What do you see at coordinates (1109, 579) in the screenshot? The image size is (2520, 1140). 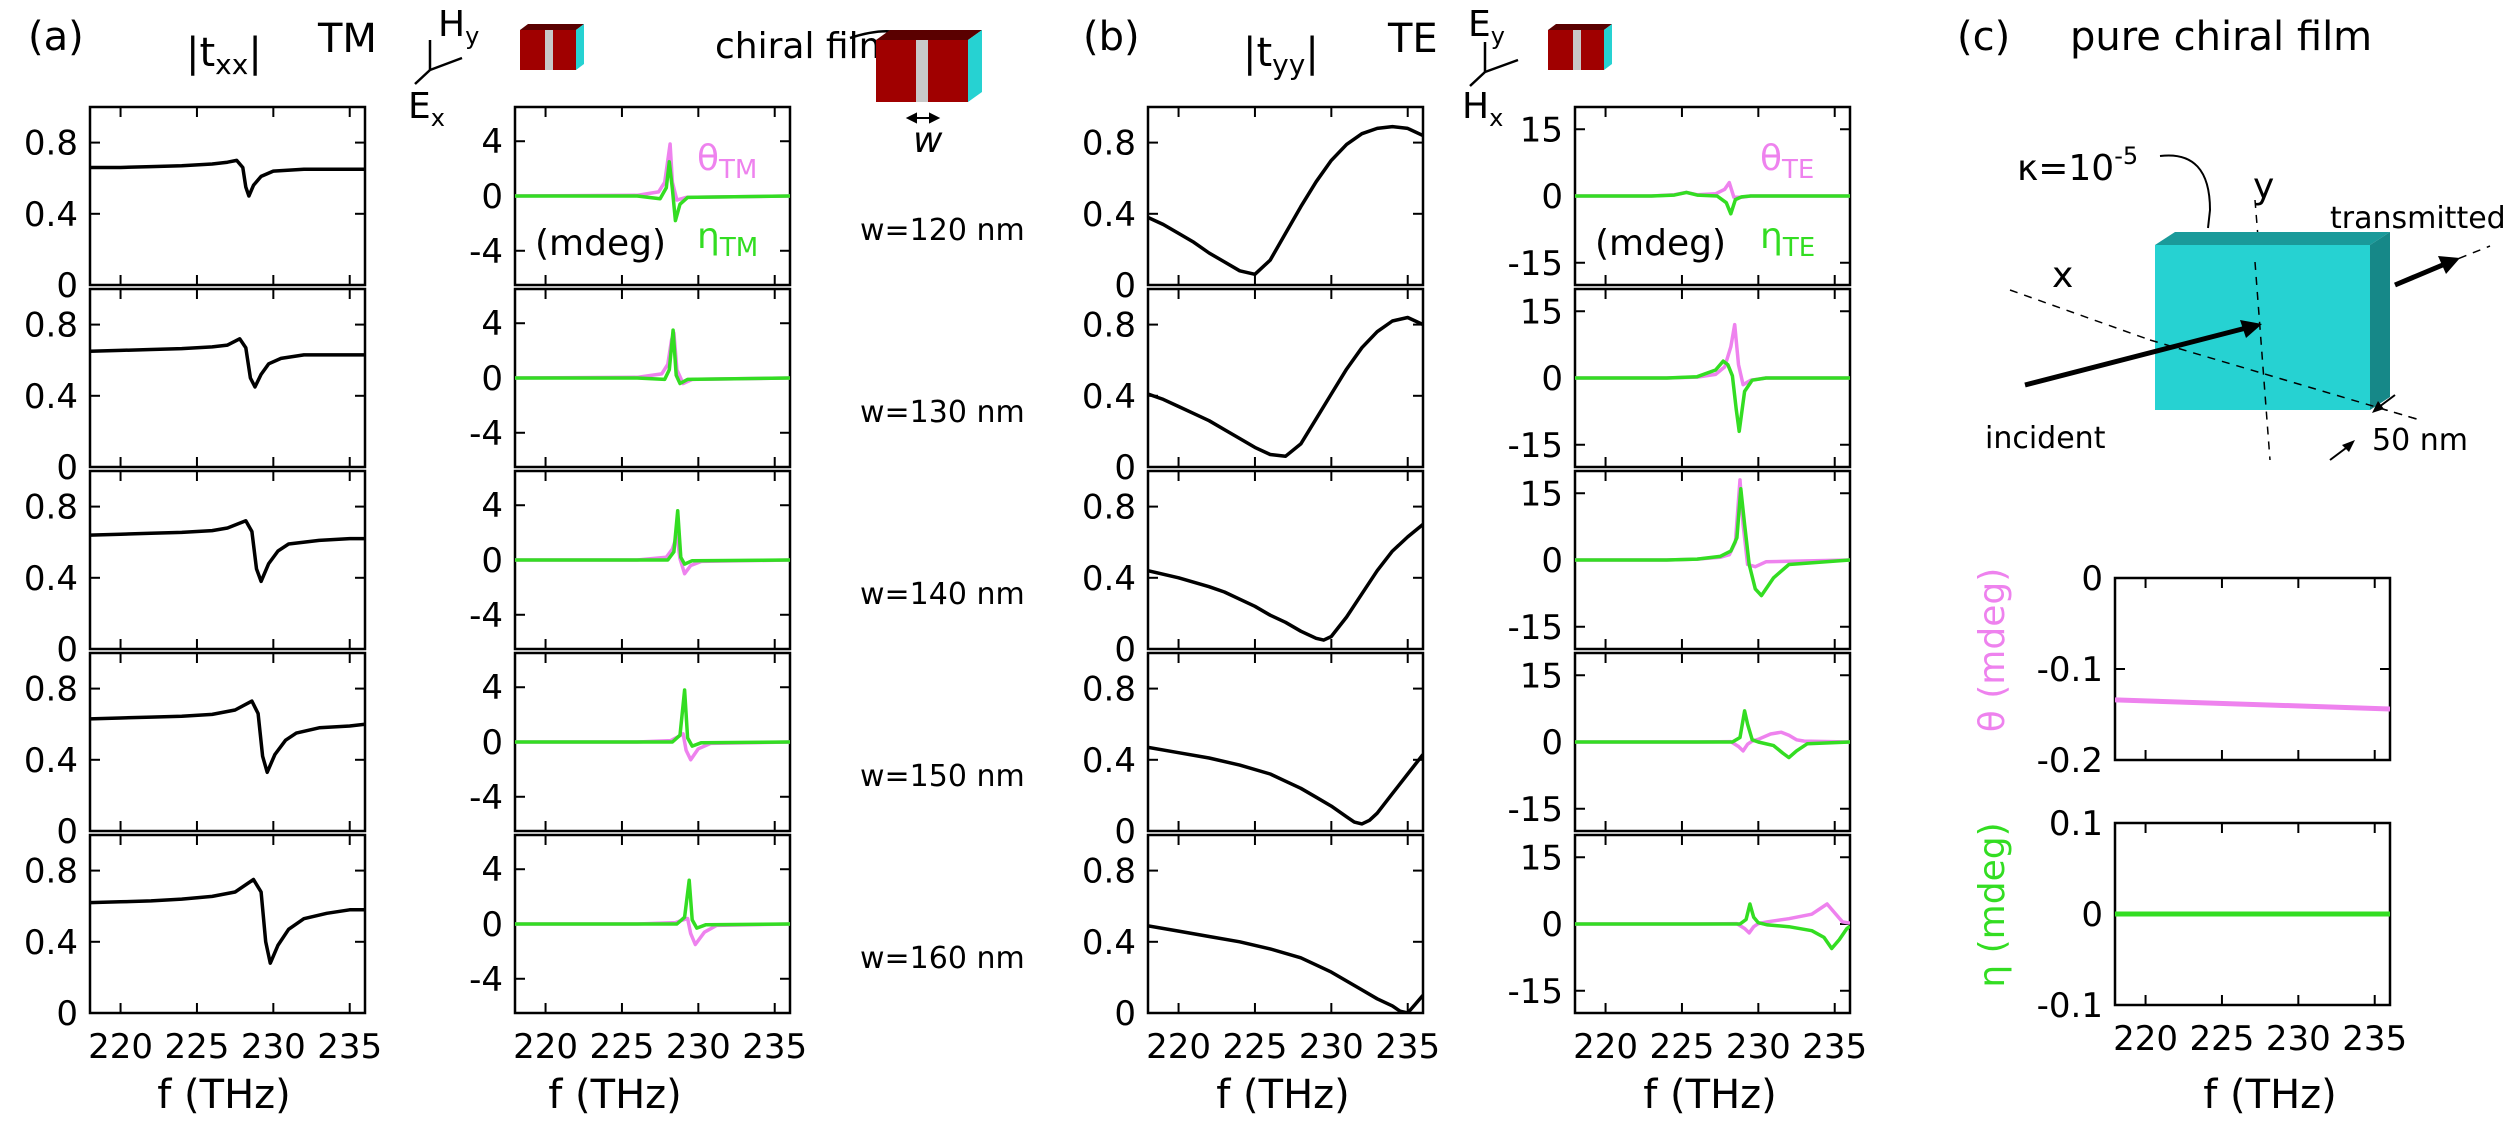 I see `tyy-row3-ytick-label: 0.4` at bounding box center [1109, 579].